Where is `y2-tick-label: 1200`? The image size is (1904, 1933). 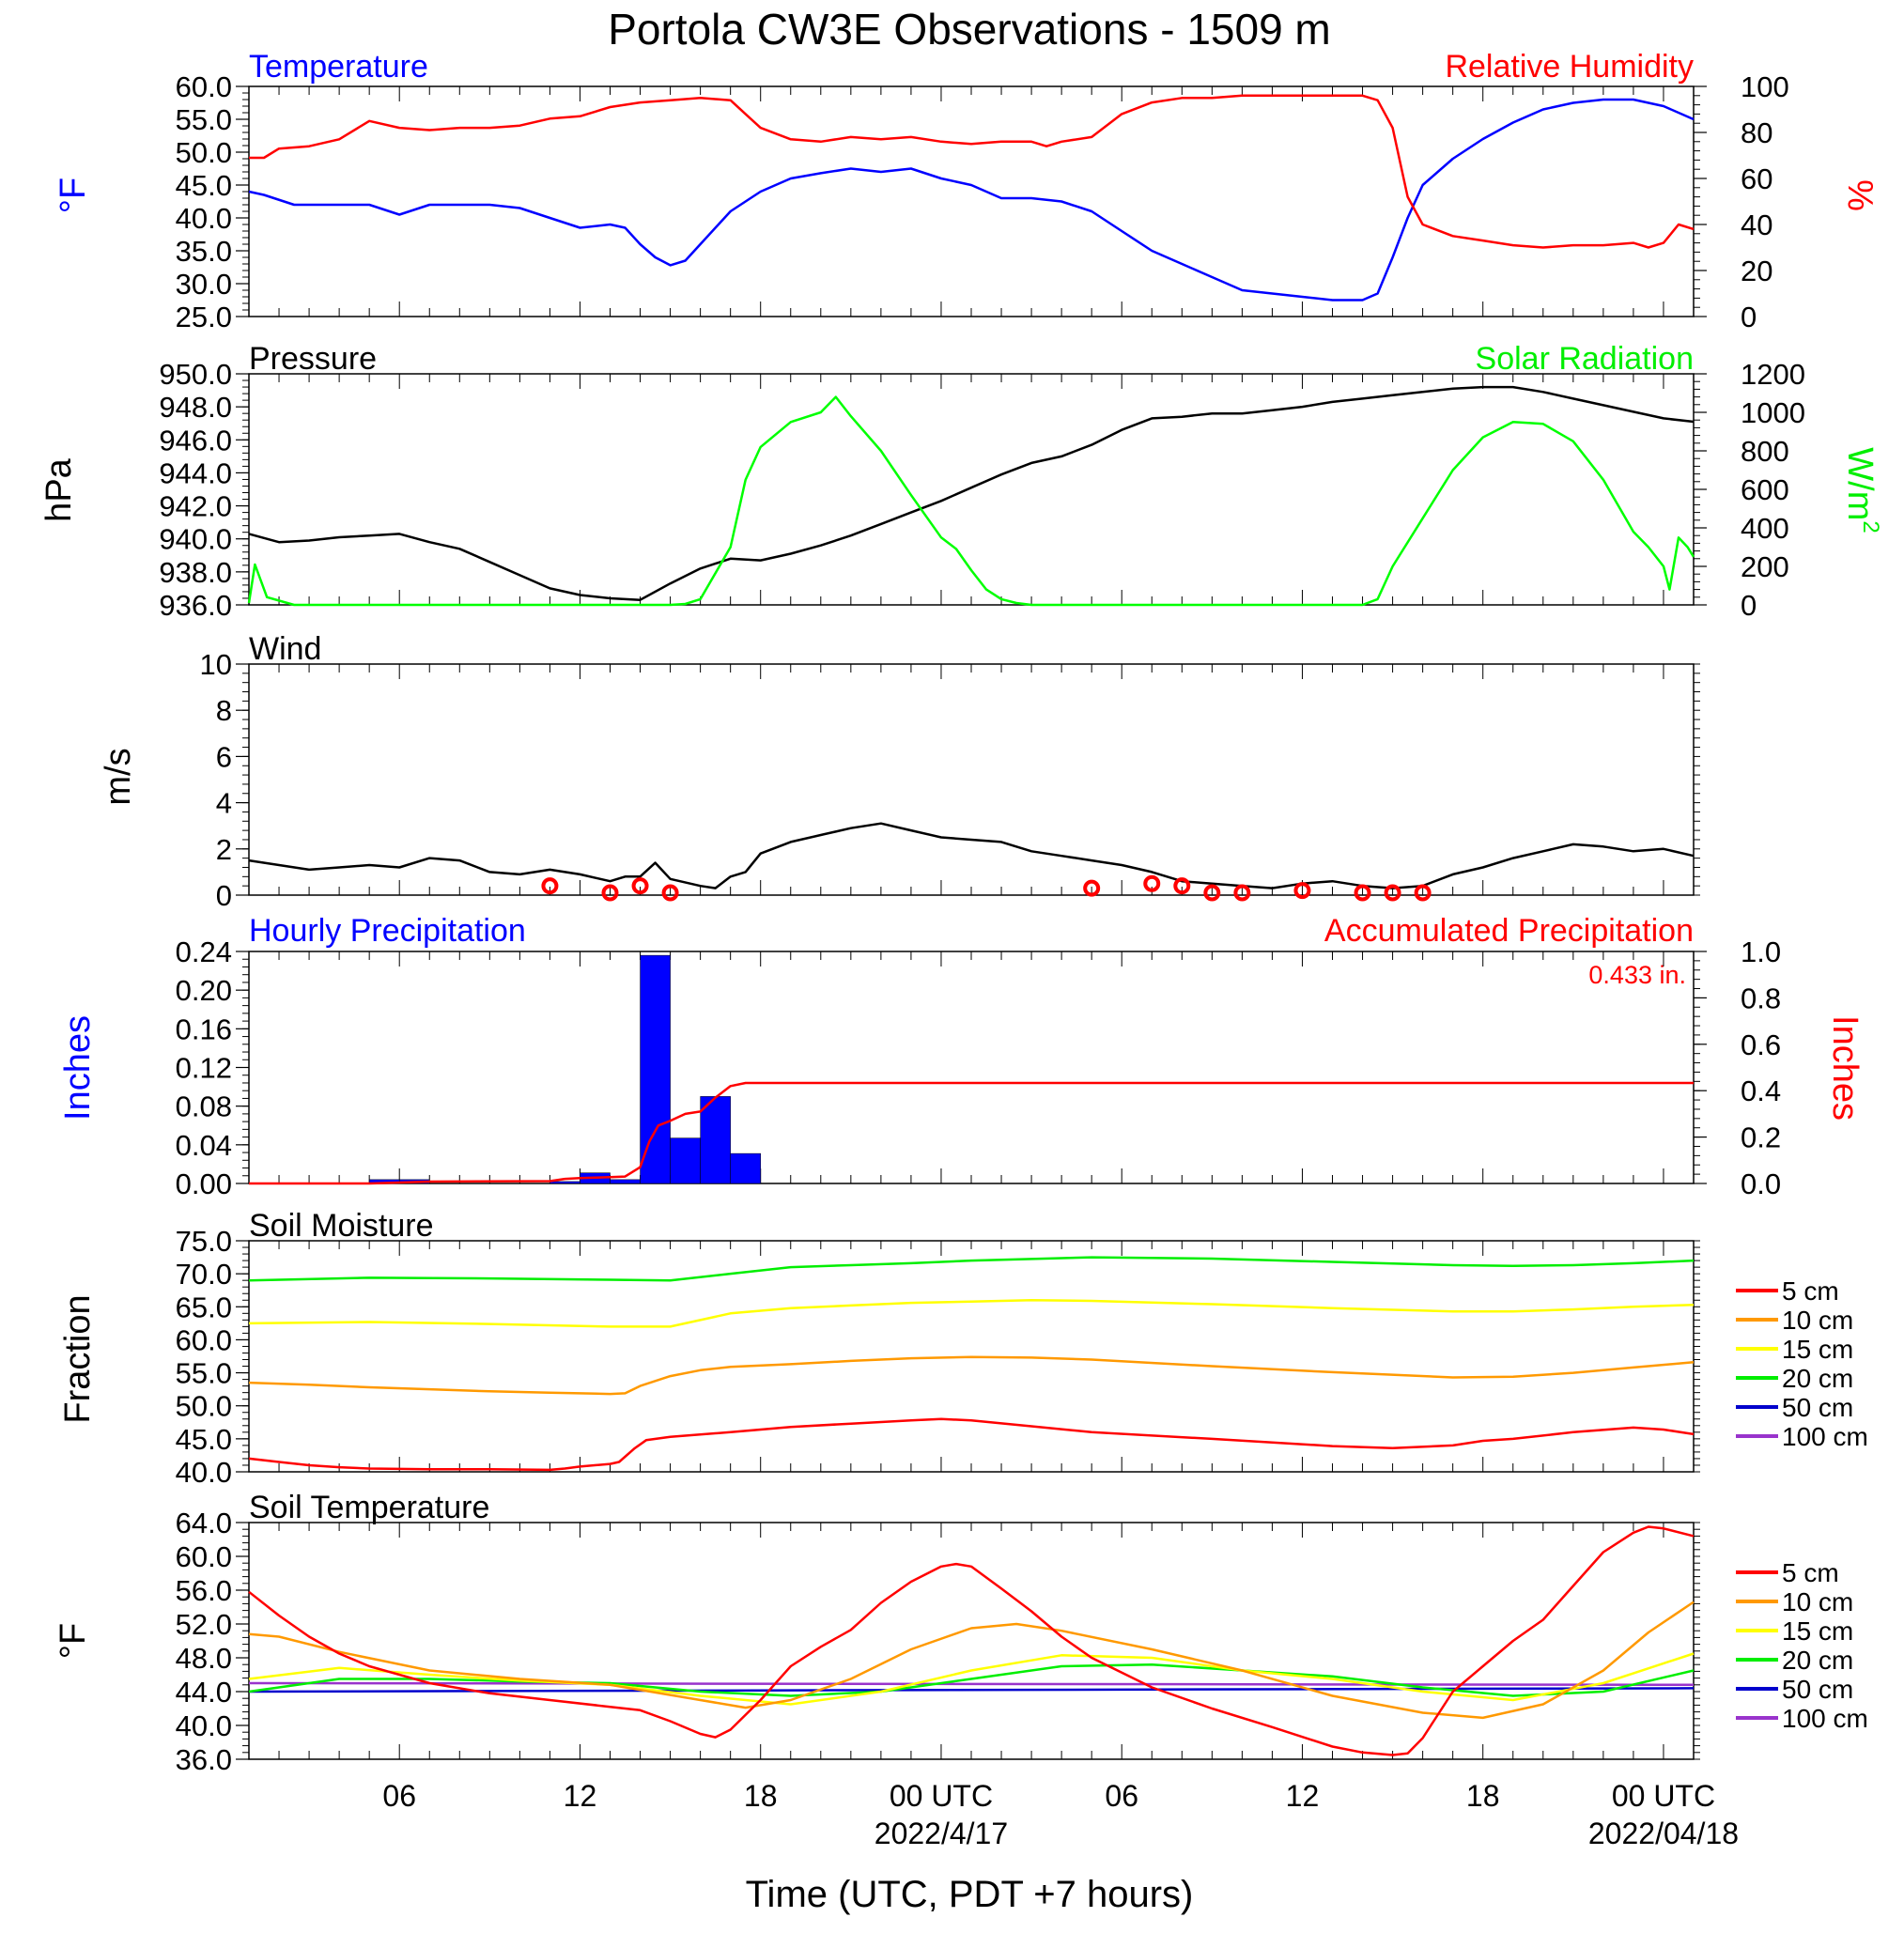 y2-tick-label: 1200 is located at coordinates (1773, 374).